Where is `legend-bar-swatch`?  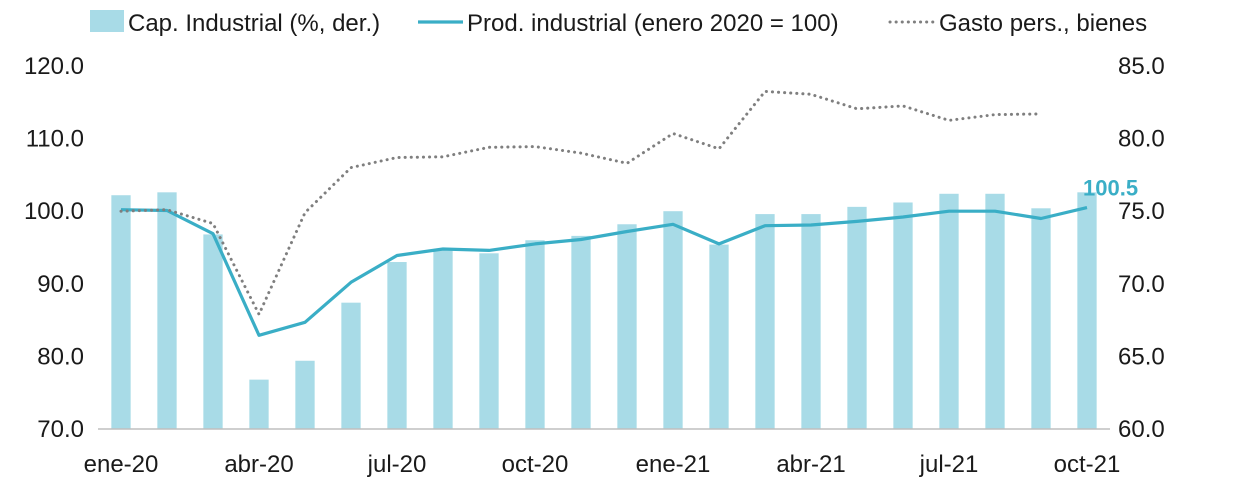
legend-bar-swatch is located at coordinates (107, 21).